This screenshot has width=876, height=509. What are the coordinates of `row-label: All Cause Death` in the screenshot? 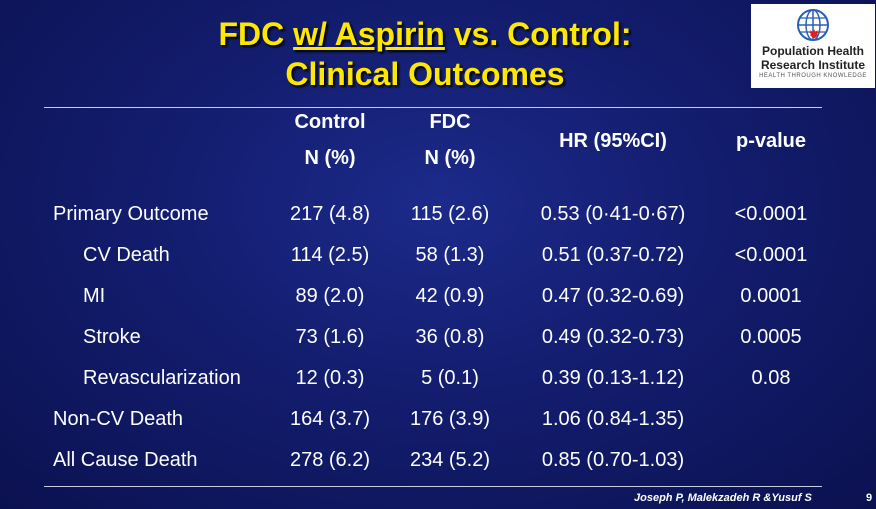 It's located at (125, 460).